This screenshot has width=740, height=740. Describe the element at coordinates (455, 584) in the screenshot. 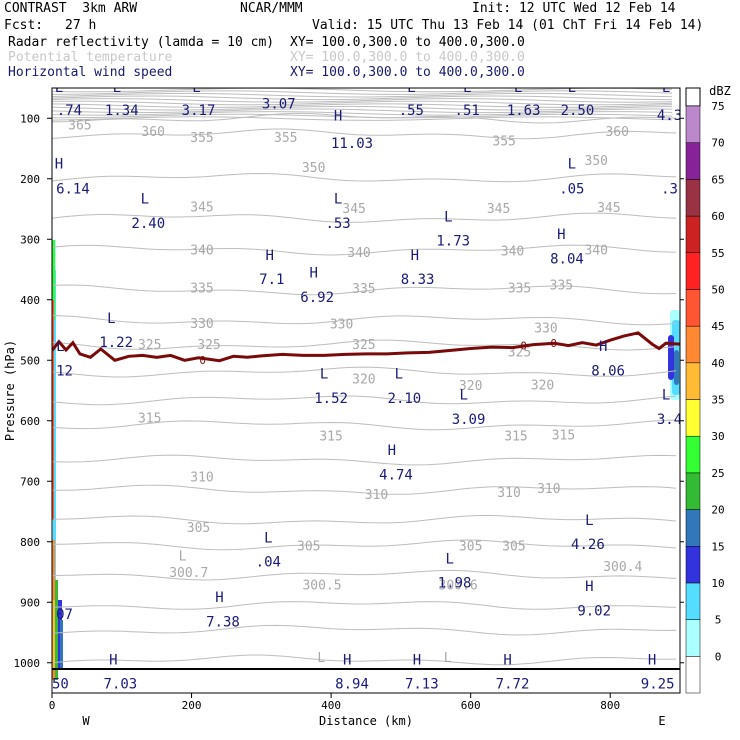

I see `wind-speed-label: 1.98` at that location.